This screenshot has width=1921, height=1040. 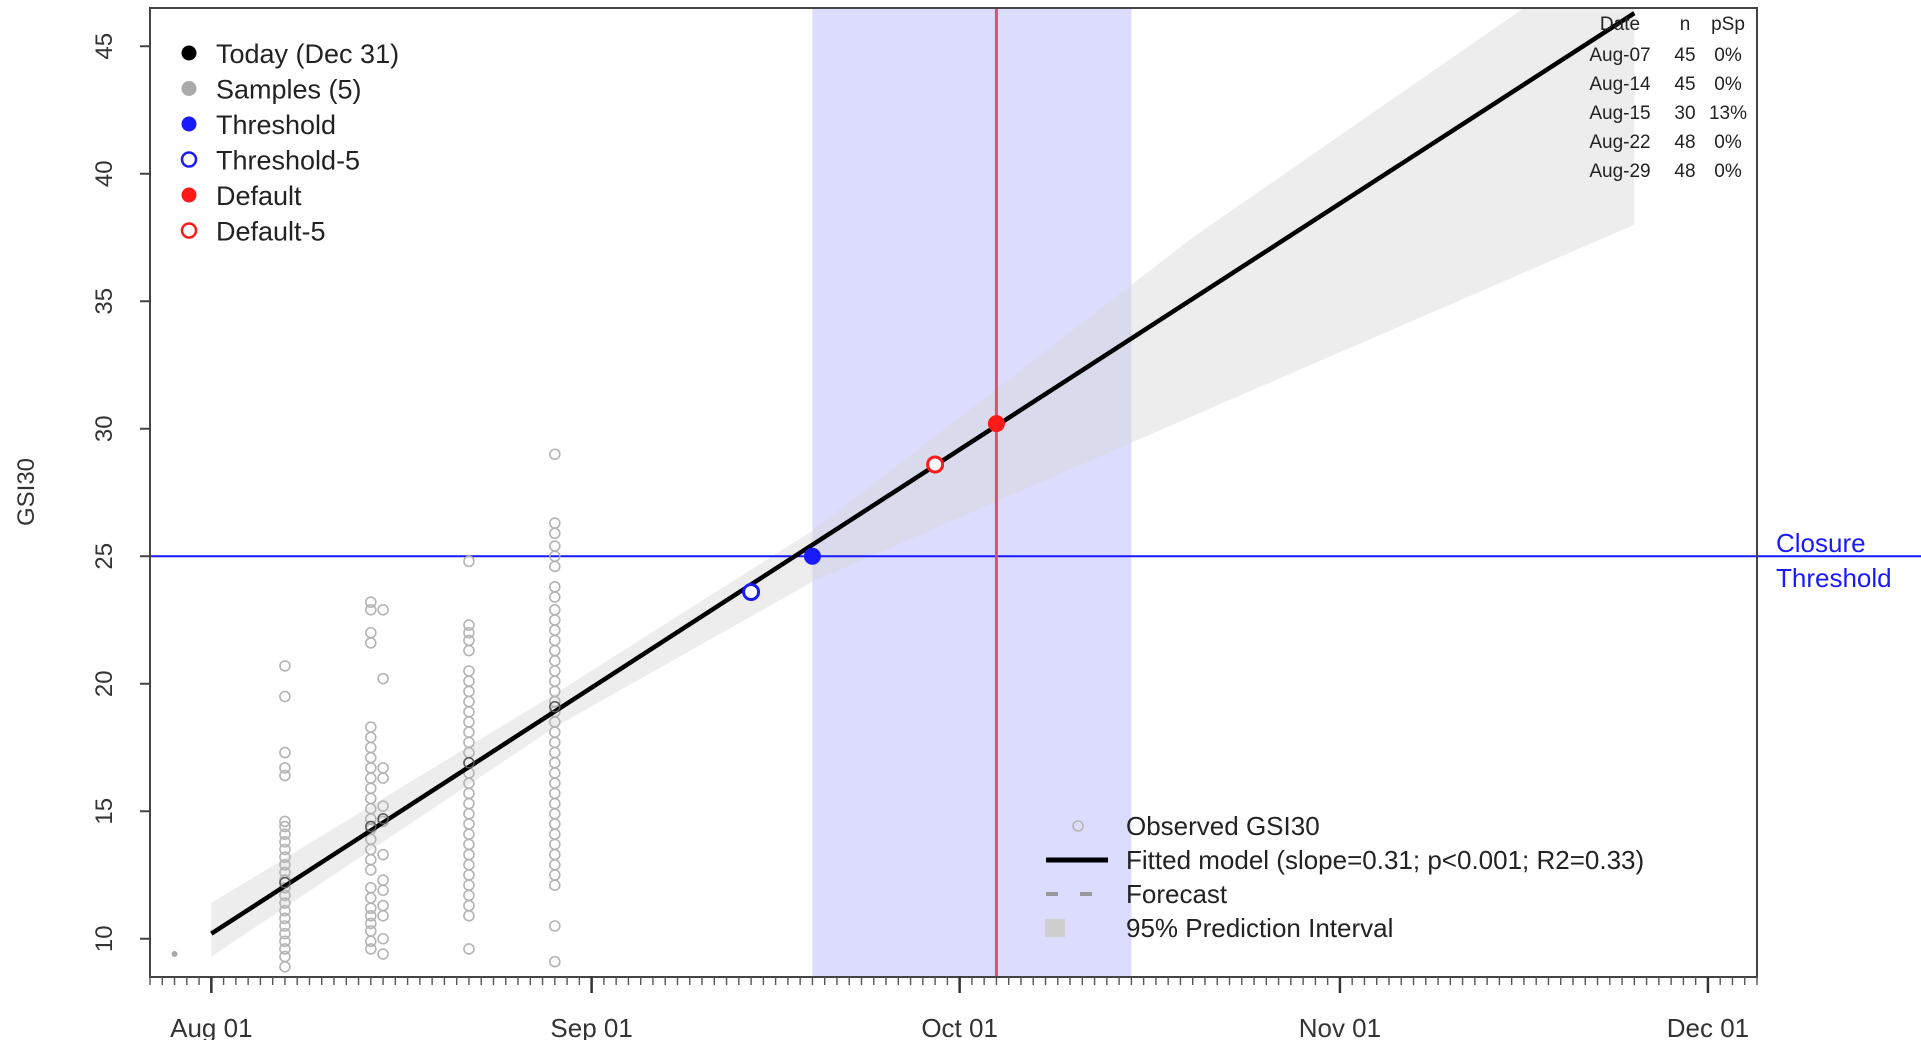 What do you see at coordinates (1078, 826) in the screenshot?
I see `legend-symbol-observed` at bounding box center [1078, 826].